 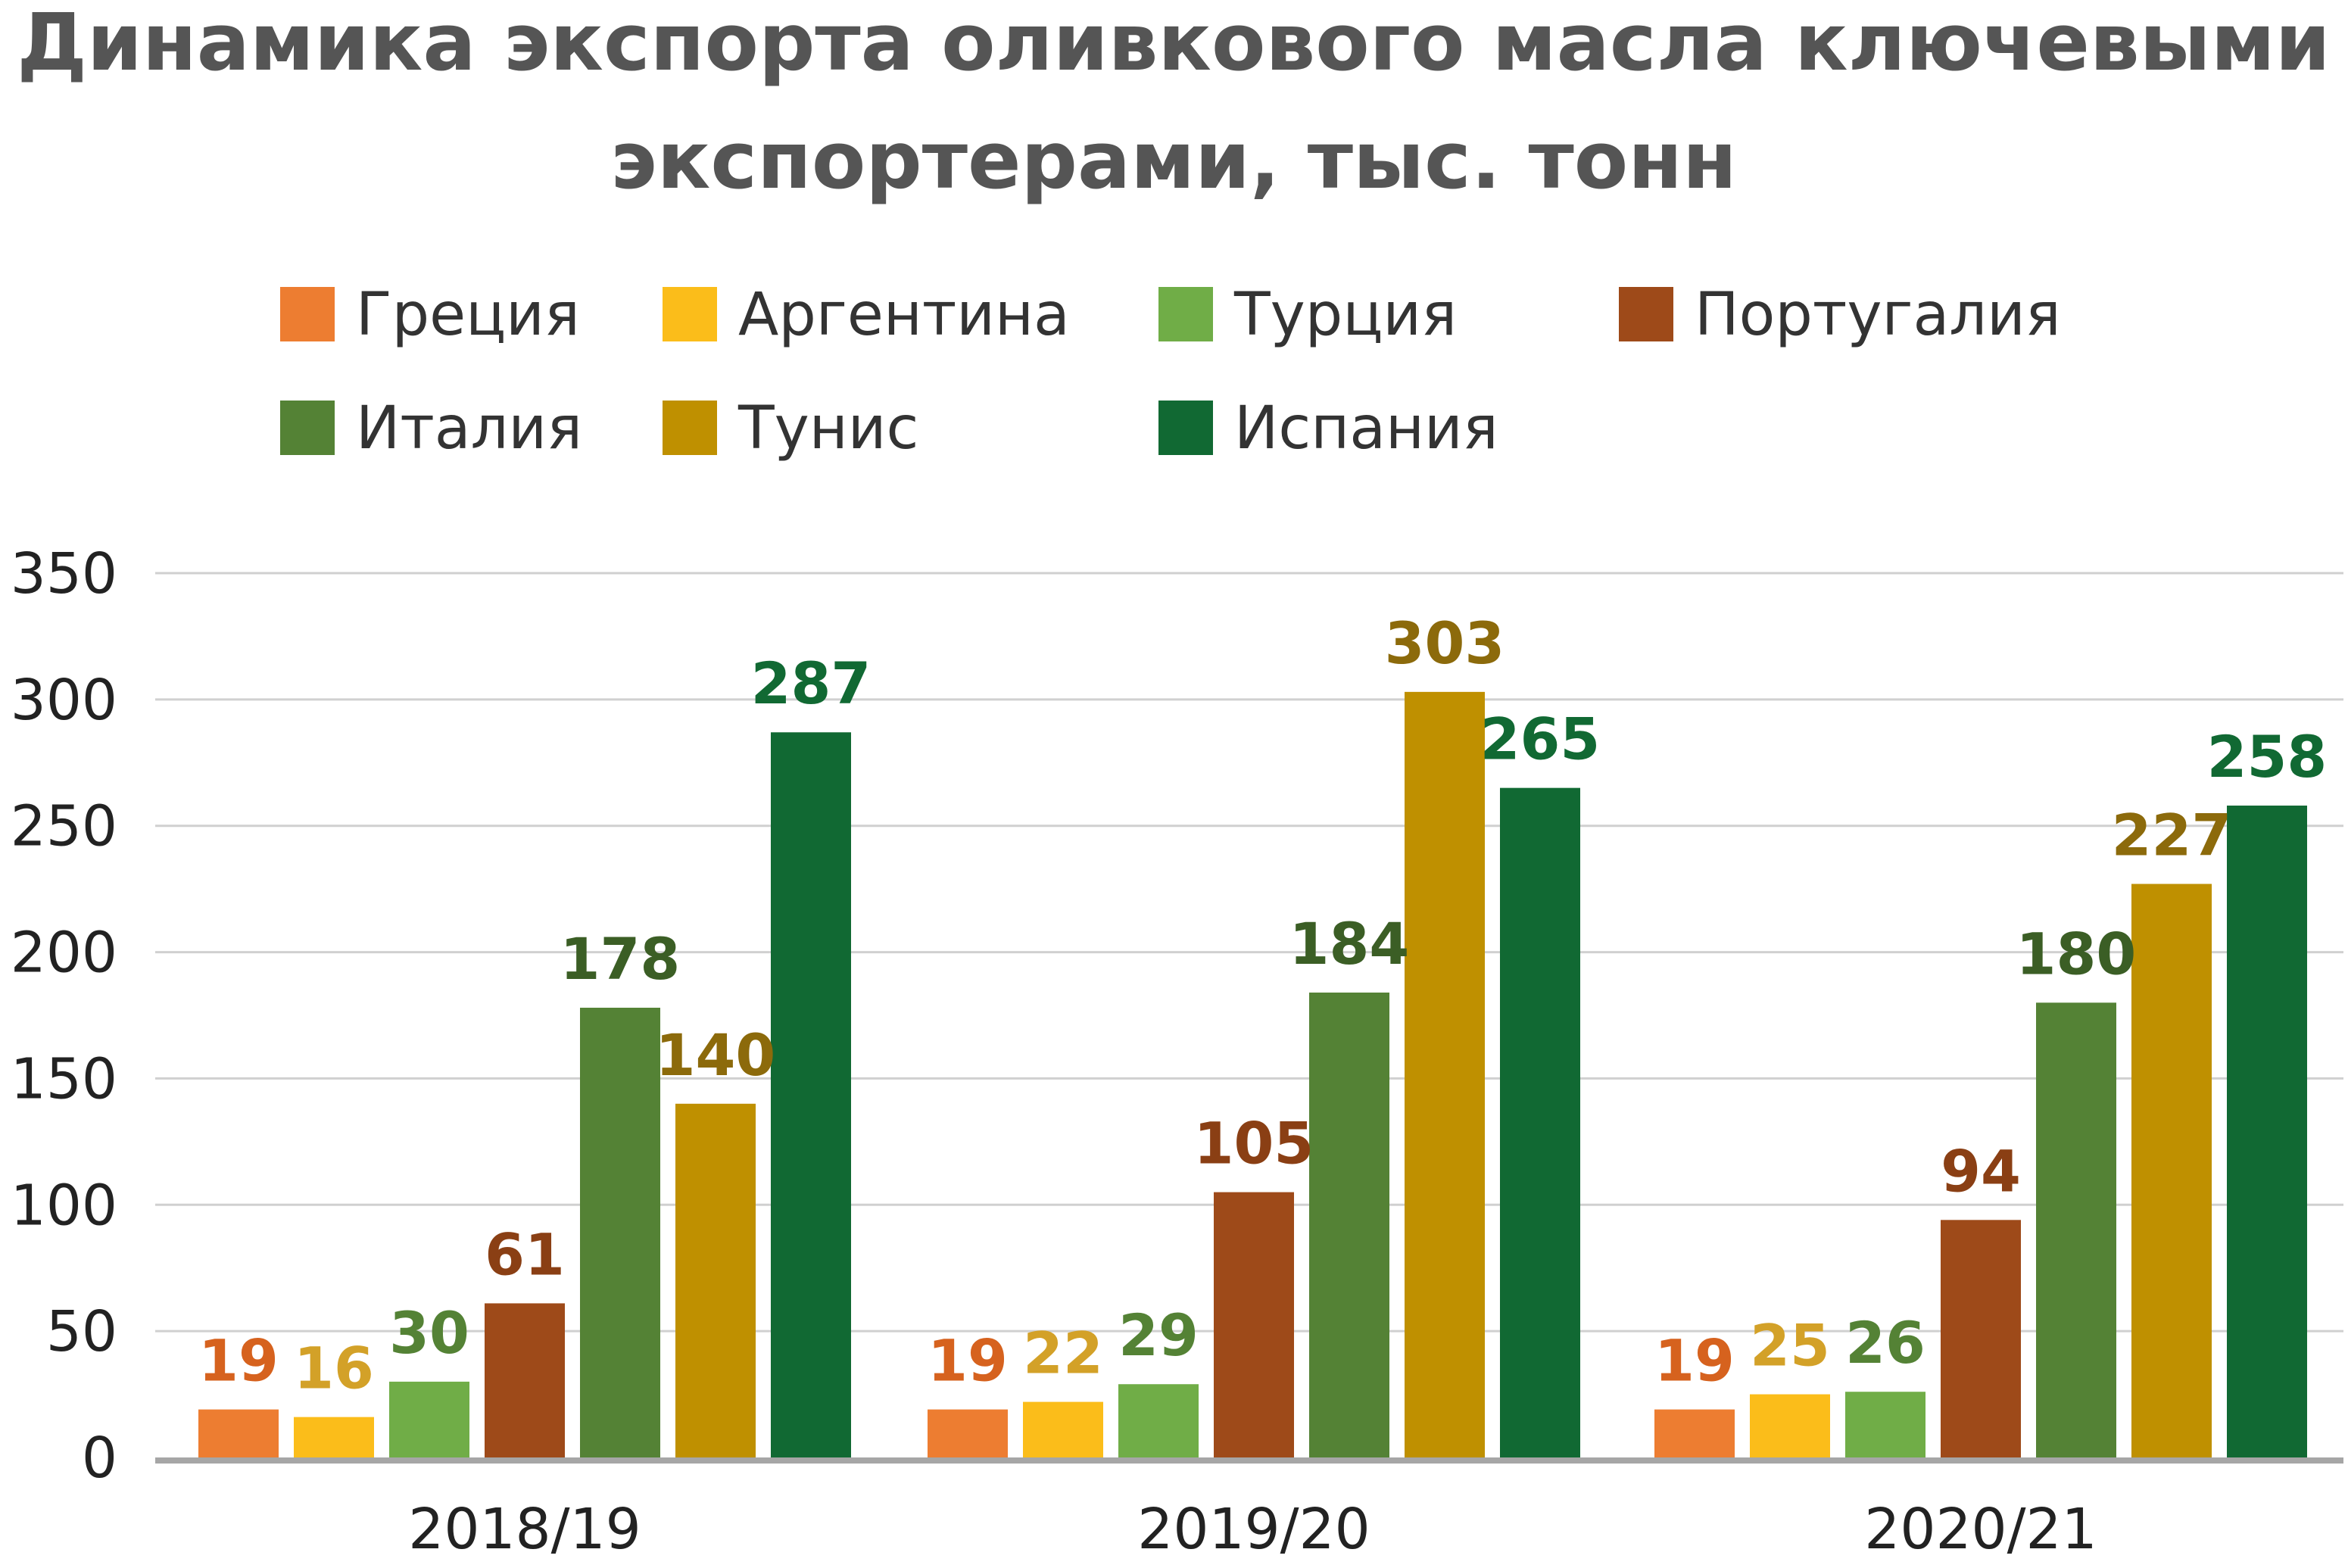 I want to click on x-tick-label-2018-19: 2018/19, so click(x=525, y=1529).